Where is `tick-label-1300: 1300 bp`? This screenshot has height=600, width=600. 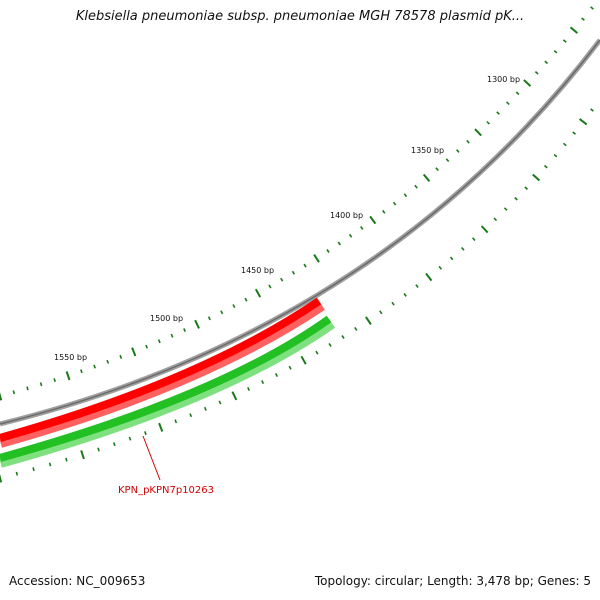 tick-label-1300: 1300 bp is located at coordinates (503, 79).